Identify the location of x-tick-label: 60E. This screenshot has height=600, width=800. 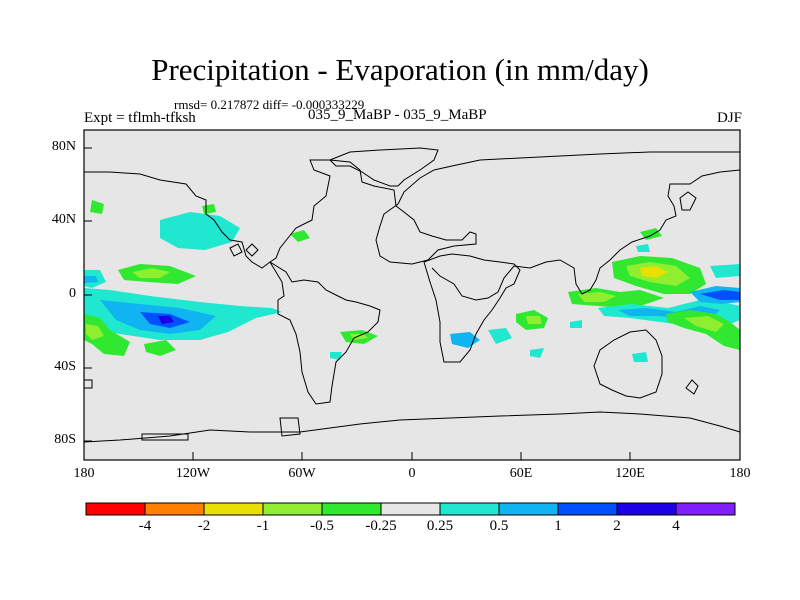
(521, 473).